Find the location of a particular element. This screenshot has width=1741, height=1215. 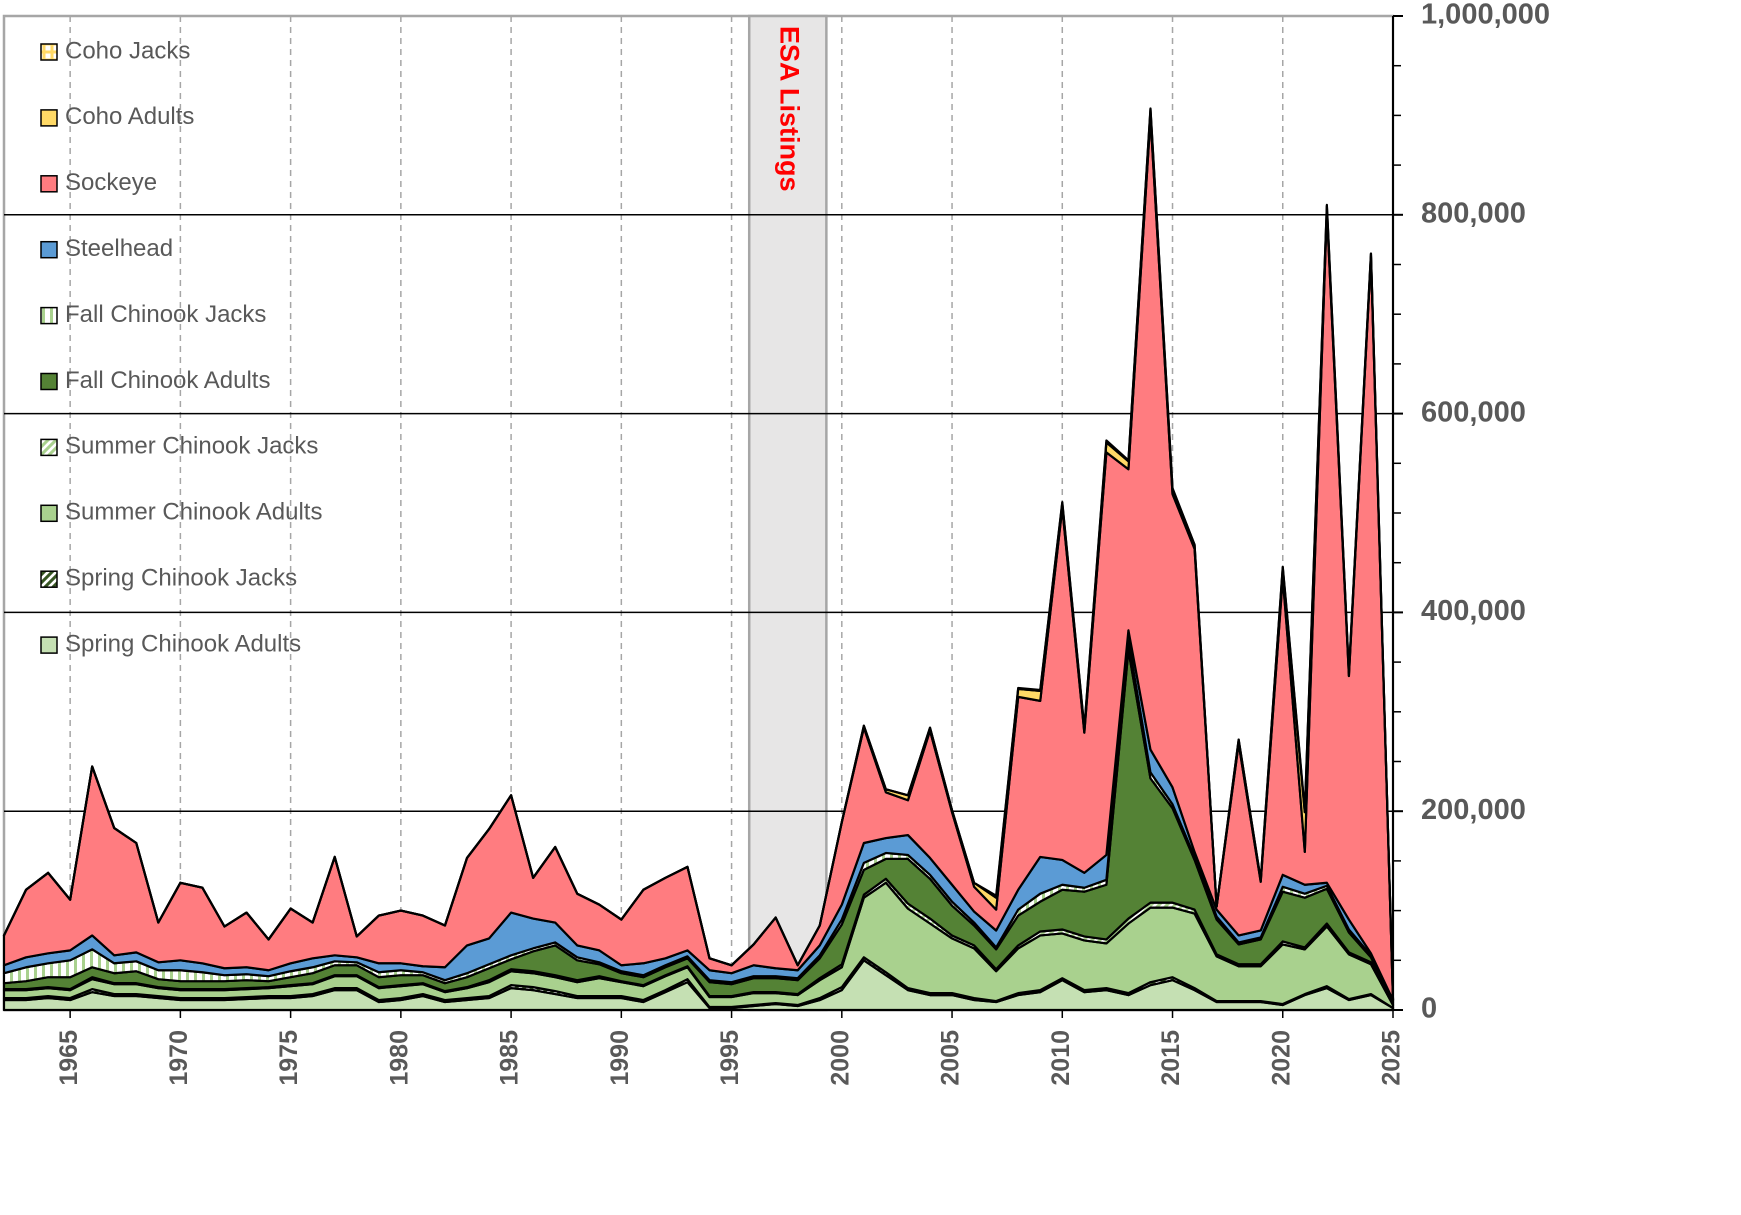

legend-label: Sockeye is located at coordinates (111, 182).